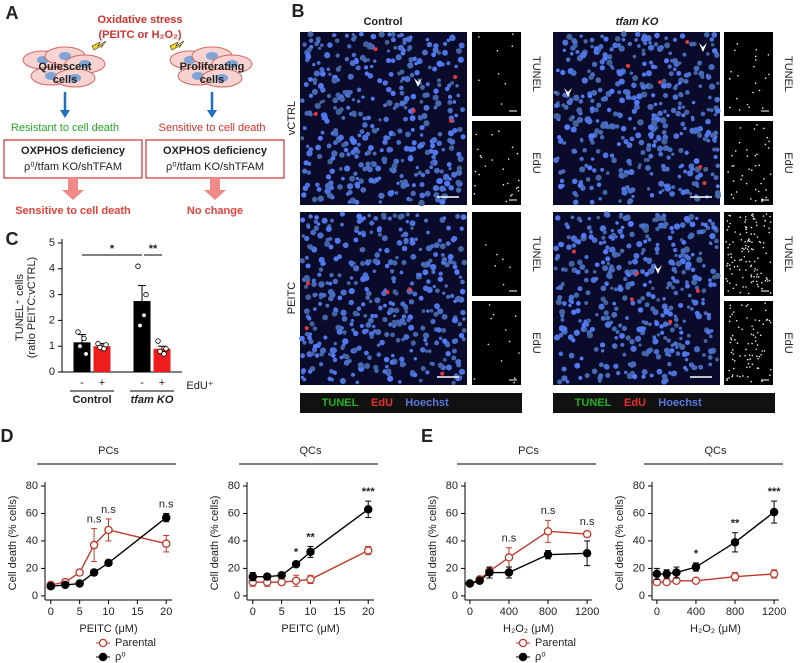 The image size is (800, 663). I want to click on cell-label: Proliferating, so click(212, 67).